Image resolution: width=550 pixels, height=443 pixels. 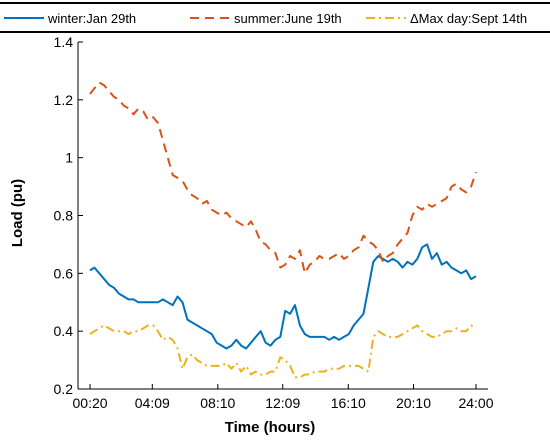 What do you see at coordinates (91, 18) in the screenshot?
I see `legend-label-1: winter:Jan 29th` at bounding box center [91, 18].